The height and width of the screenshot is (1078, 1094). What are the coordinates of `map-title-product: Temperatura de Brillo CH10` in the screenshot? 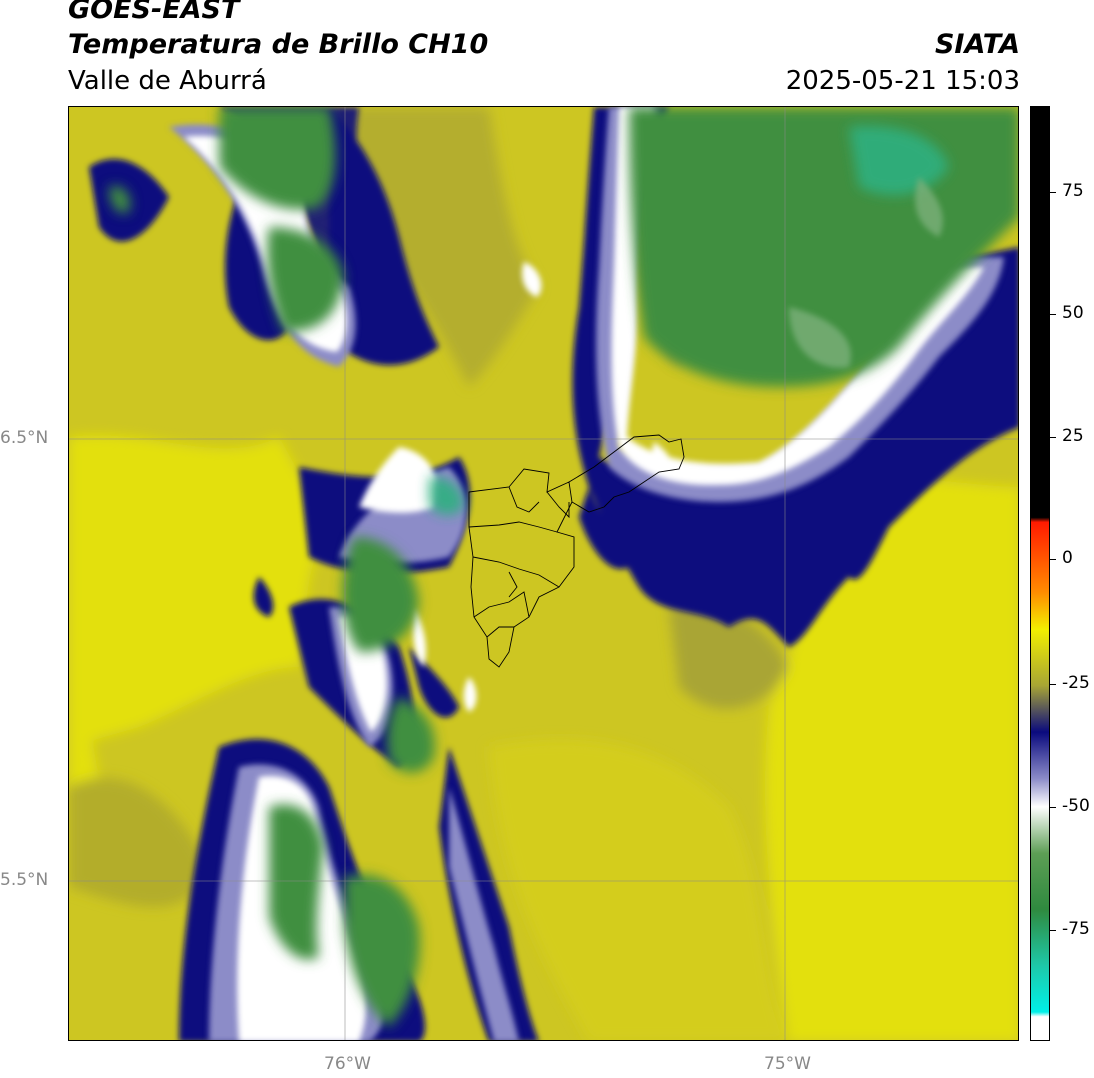 It's located at (278, 44).